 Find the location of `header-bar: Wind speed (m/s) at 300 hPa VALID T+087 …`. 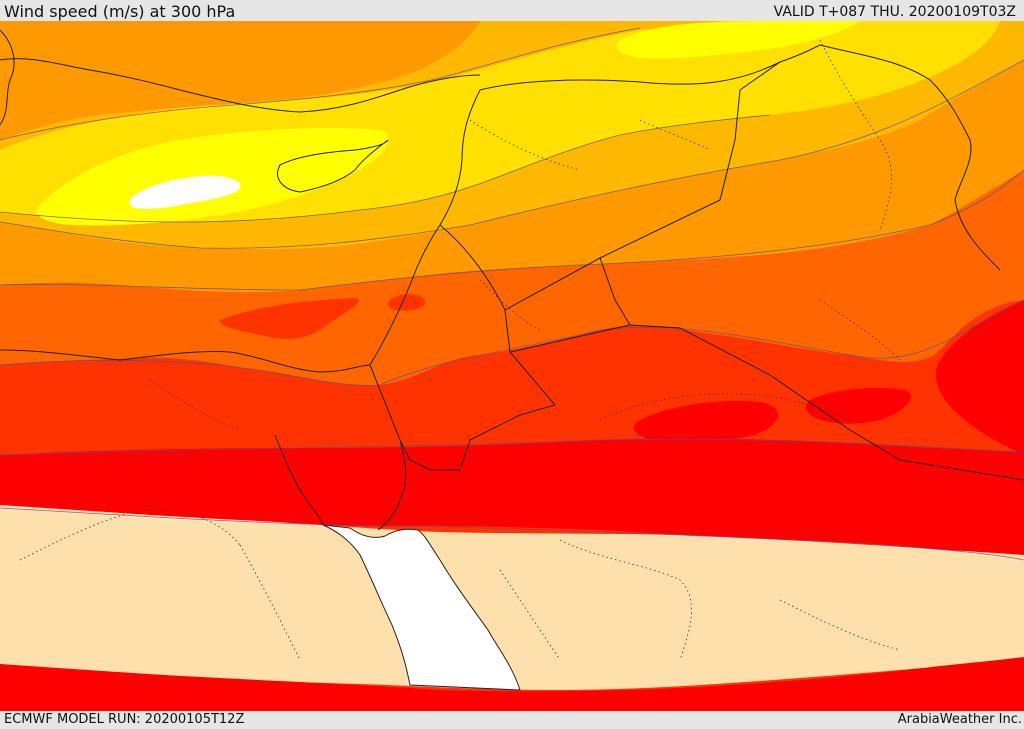

header-bar: Wind speed (m/s) at 300 hPa VALID T+087 … is located at coordinates (512, 10).